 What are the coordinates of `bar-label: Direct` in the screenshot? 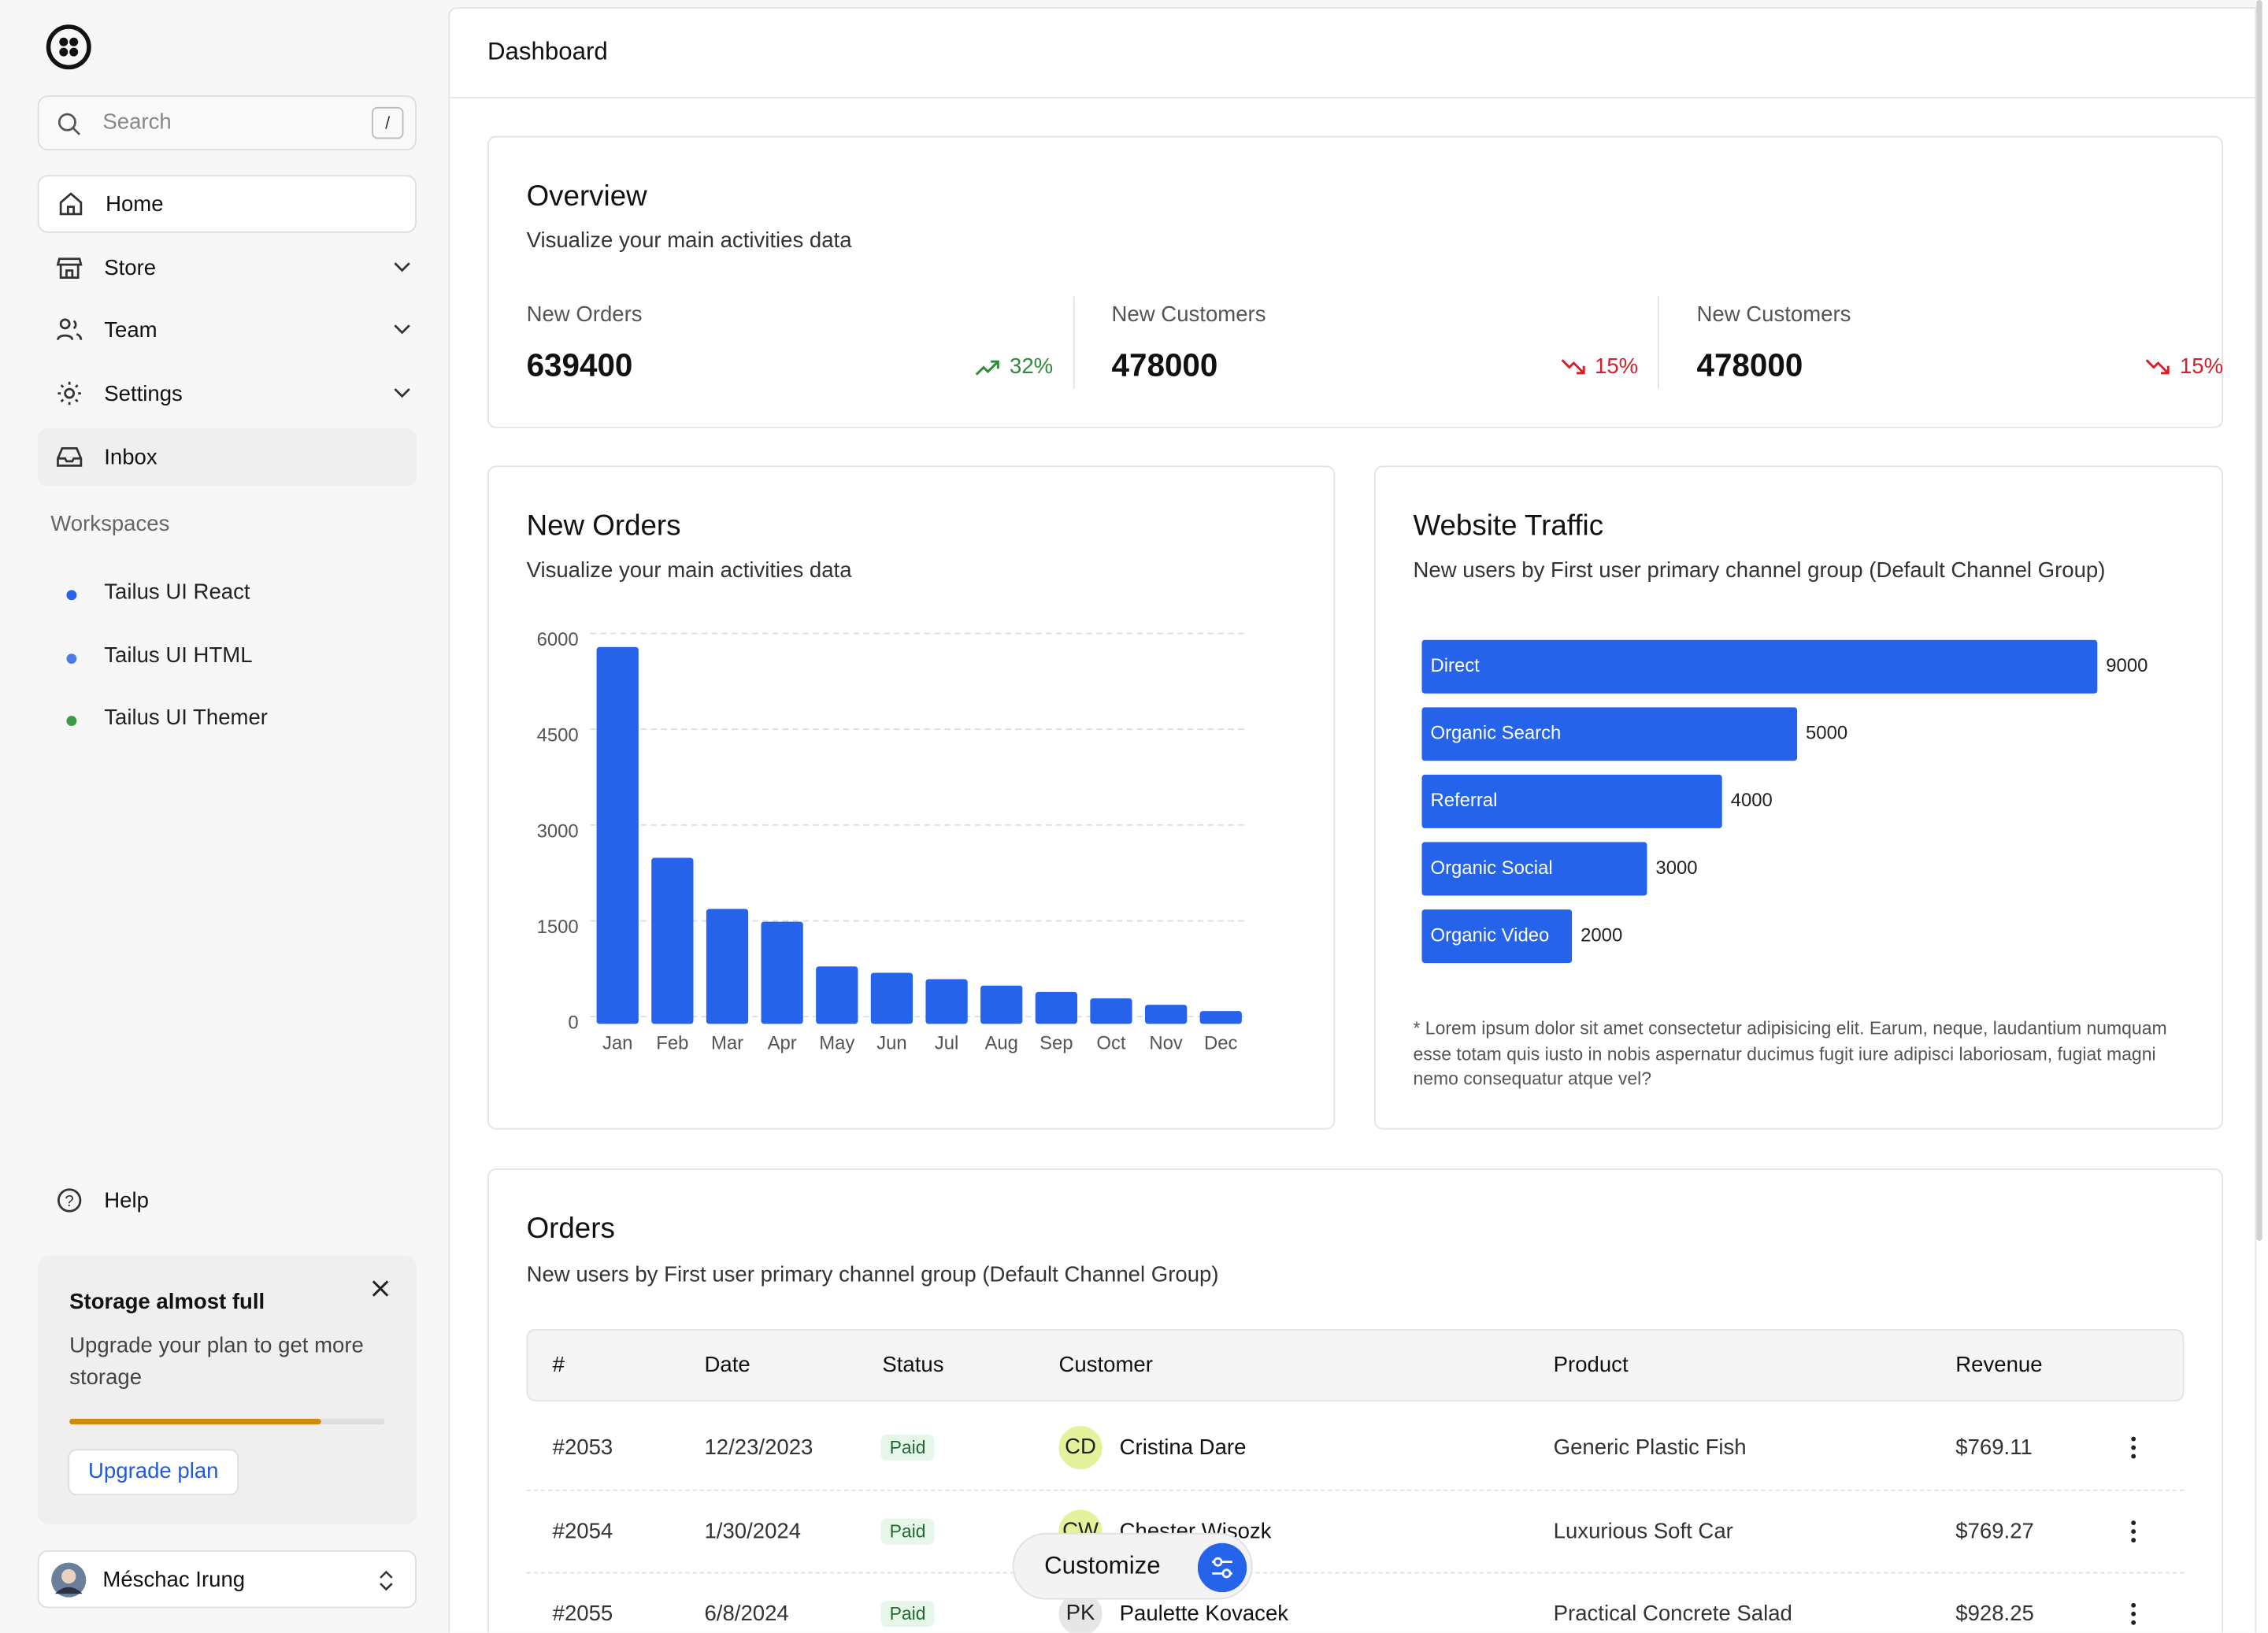 It's located at (1455, 665).